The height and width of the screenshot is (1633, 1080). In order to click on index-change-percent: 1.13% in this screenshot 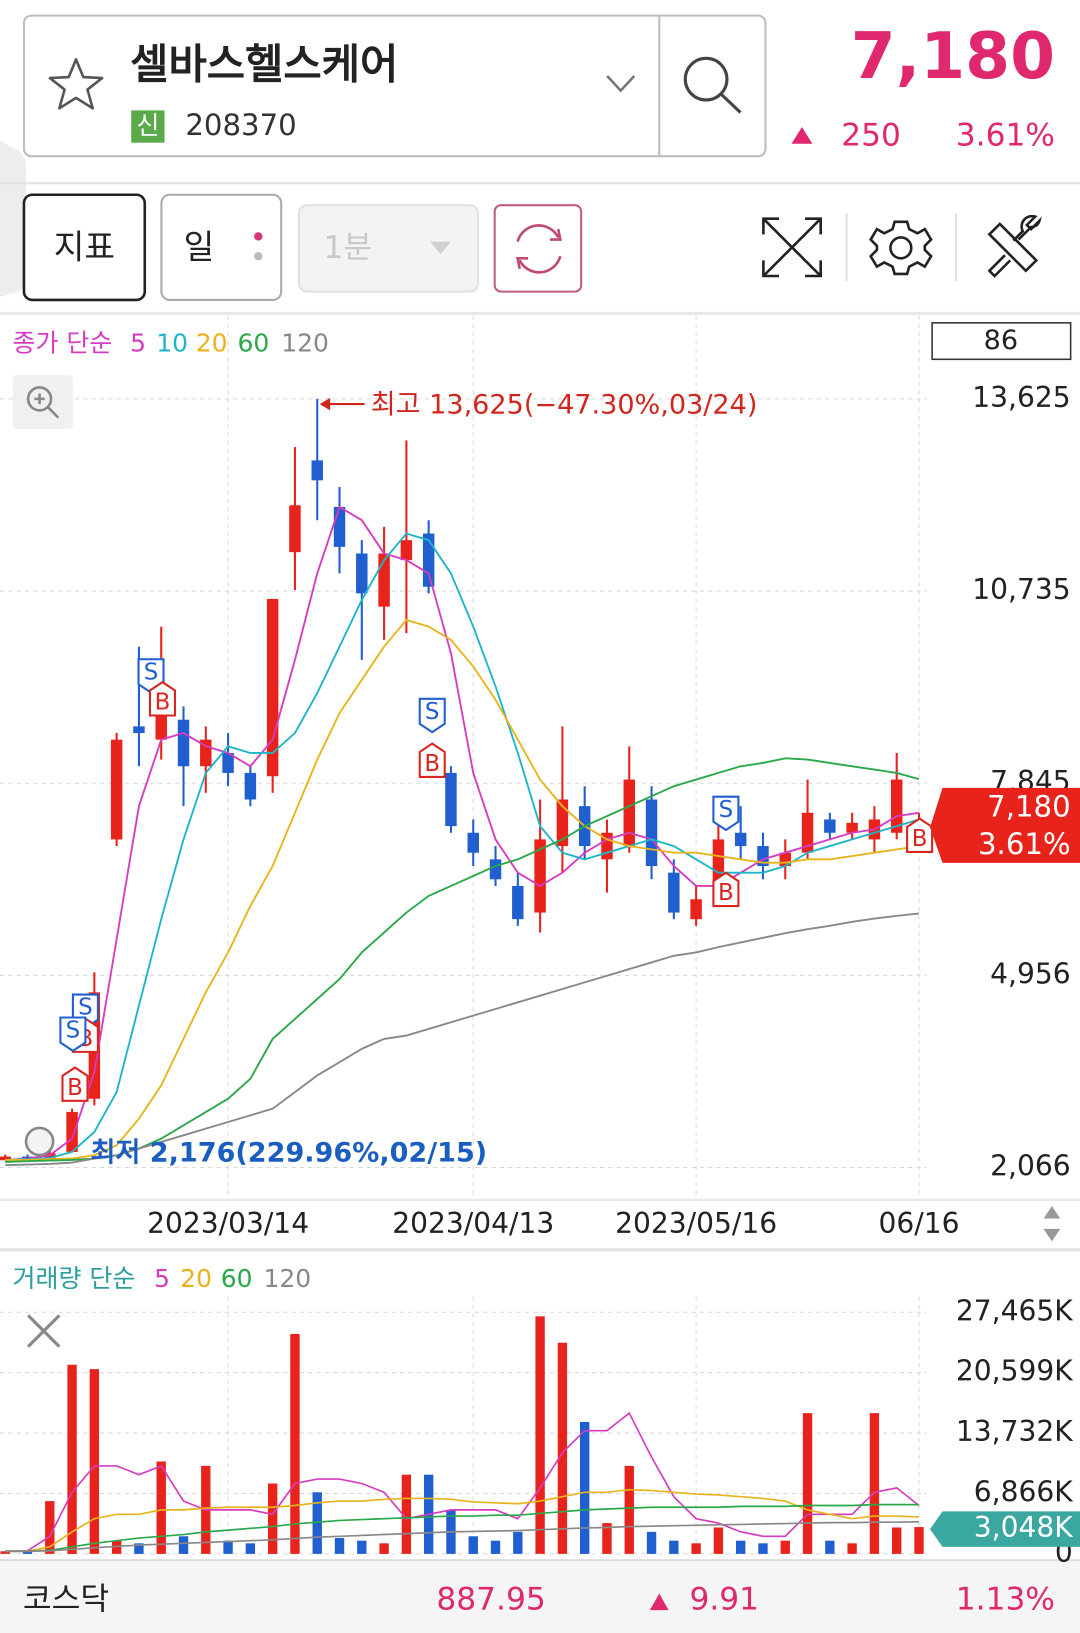, I will do `click(1005, 1600)`.